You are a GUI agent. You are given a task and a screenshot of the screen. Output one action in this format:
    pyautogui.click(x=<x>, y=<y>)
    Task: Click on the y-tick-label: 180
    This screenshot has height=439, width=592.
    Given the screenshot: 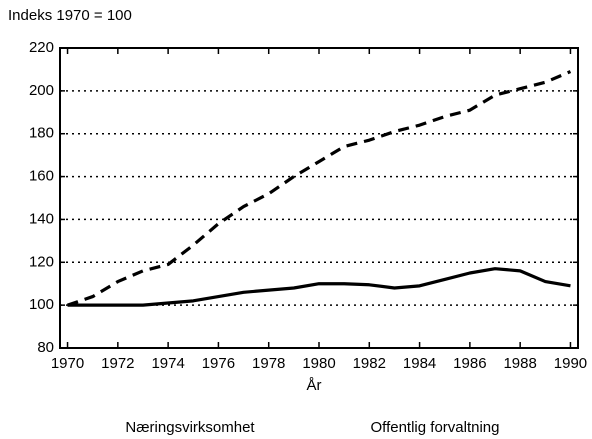 What is the action you would take?
    pyautogui.click(x=41, y=133)
    